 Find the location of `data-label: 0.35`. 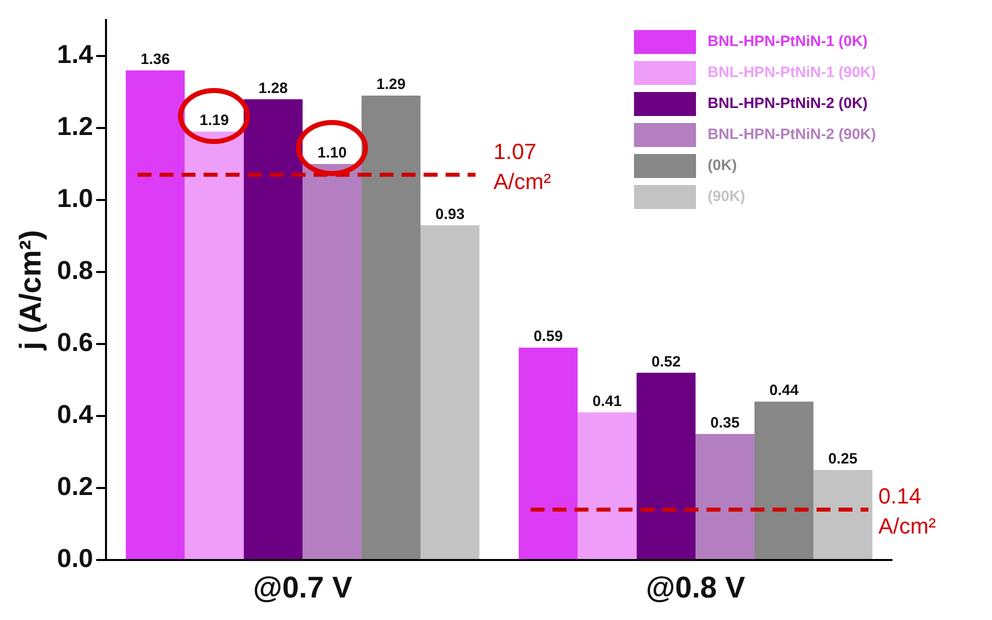

data-label: 0.35 is located at coordinates (725, 423).